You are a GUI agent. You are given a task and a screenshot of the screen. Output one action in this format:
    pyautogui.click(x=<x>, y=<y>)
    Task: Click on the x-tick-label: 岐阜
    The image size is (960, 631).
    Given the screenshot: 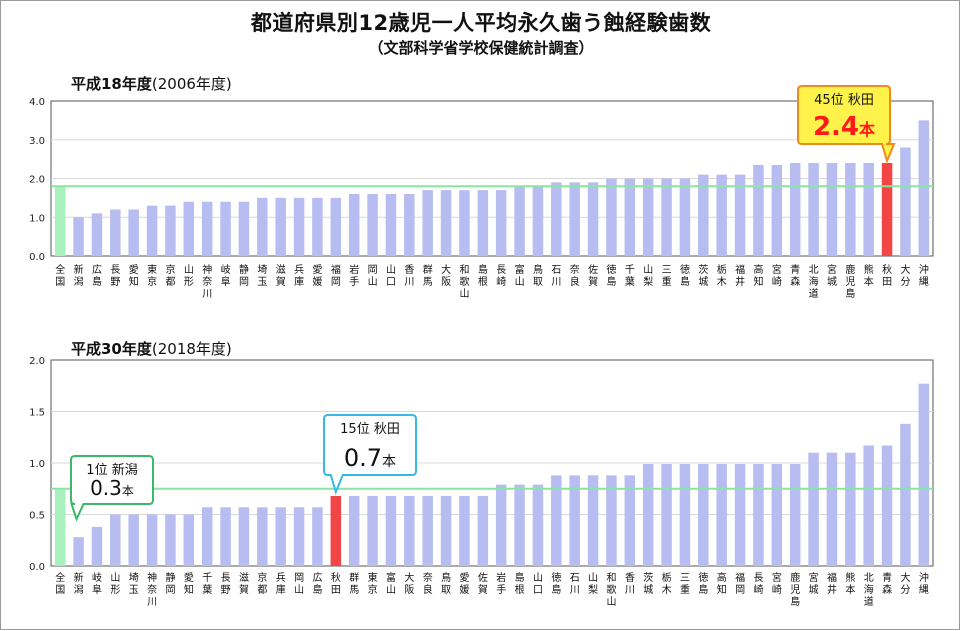 What is the action you would take?
    pyautogui.click(x=97, y=583)
    